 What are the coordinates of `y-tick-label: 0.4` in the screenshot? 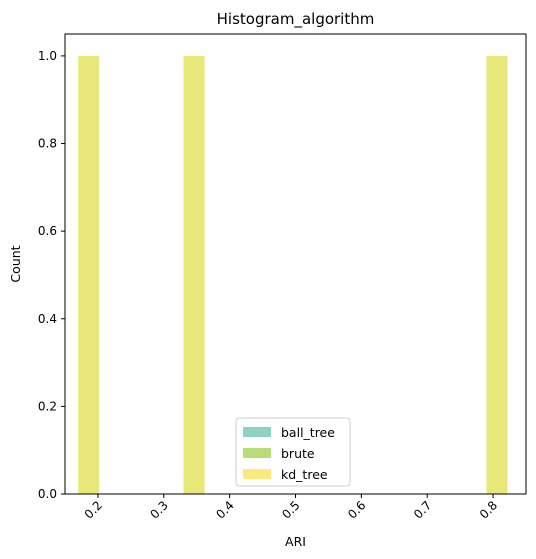 It's located at (47, 319).